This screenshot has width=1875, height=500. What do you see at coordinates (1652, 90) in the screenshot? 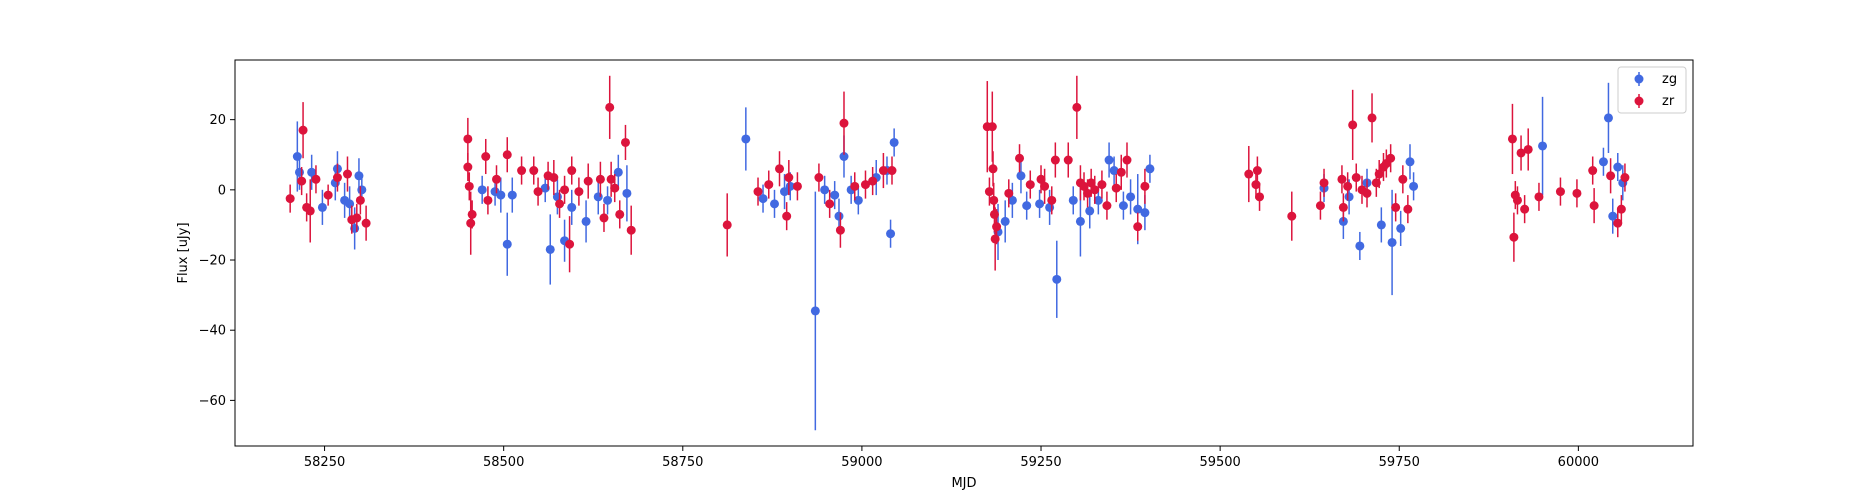
I see `legend: zg zr` at bounding box center [1652, 90].